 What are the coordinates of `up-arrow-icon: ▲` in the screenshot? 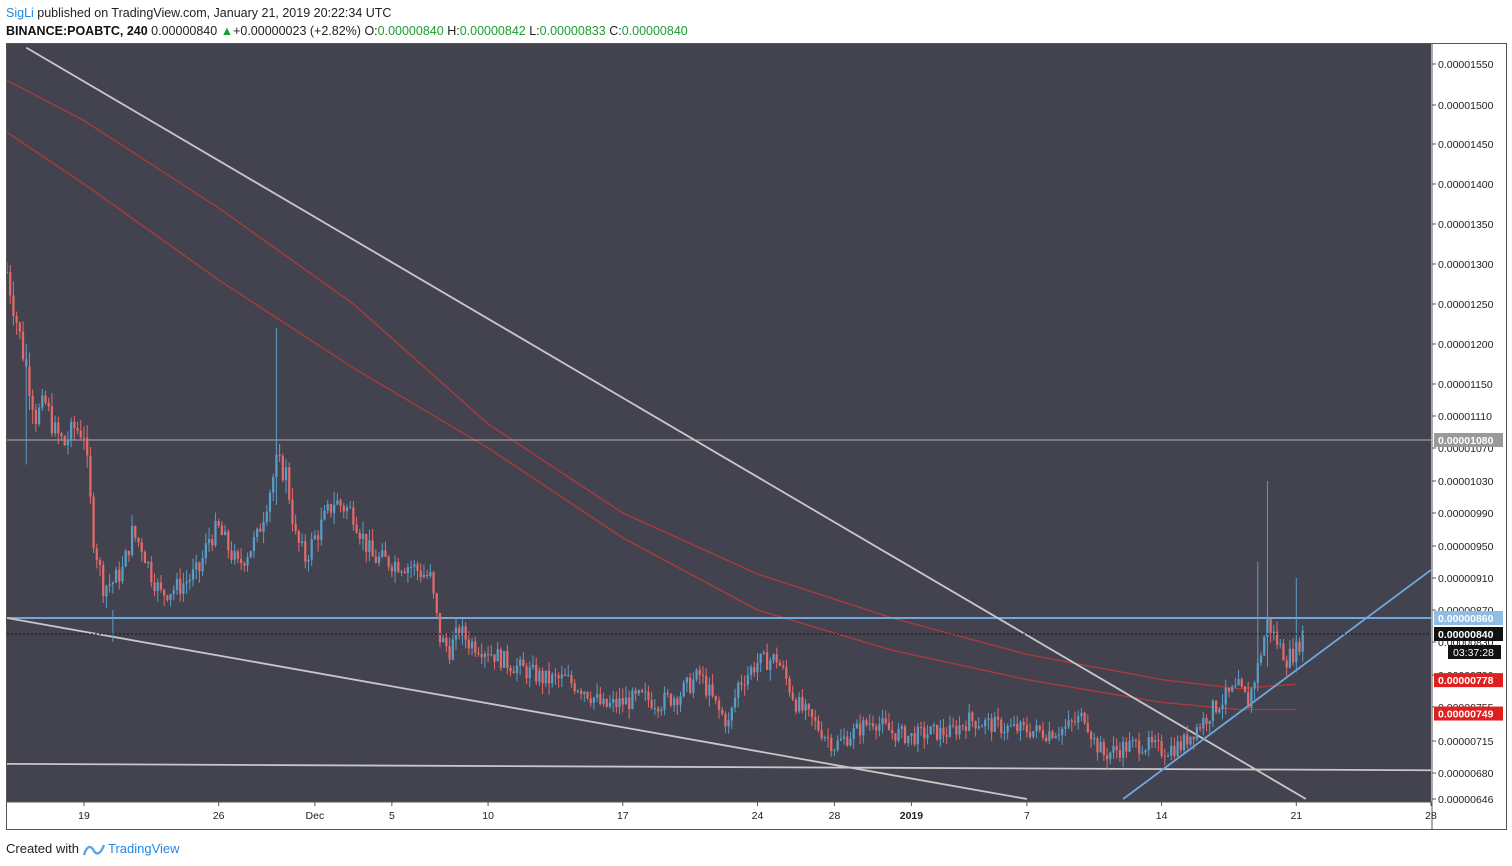 It's located at (227, 31).